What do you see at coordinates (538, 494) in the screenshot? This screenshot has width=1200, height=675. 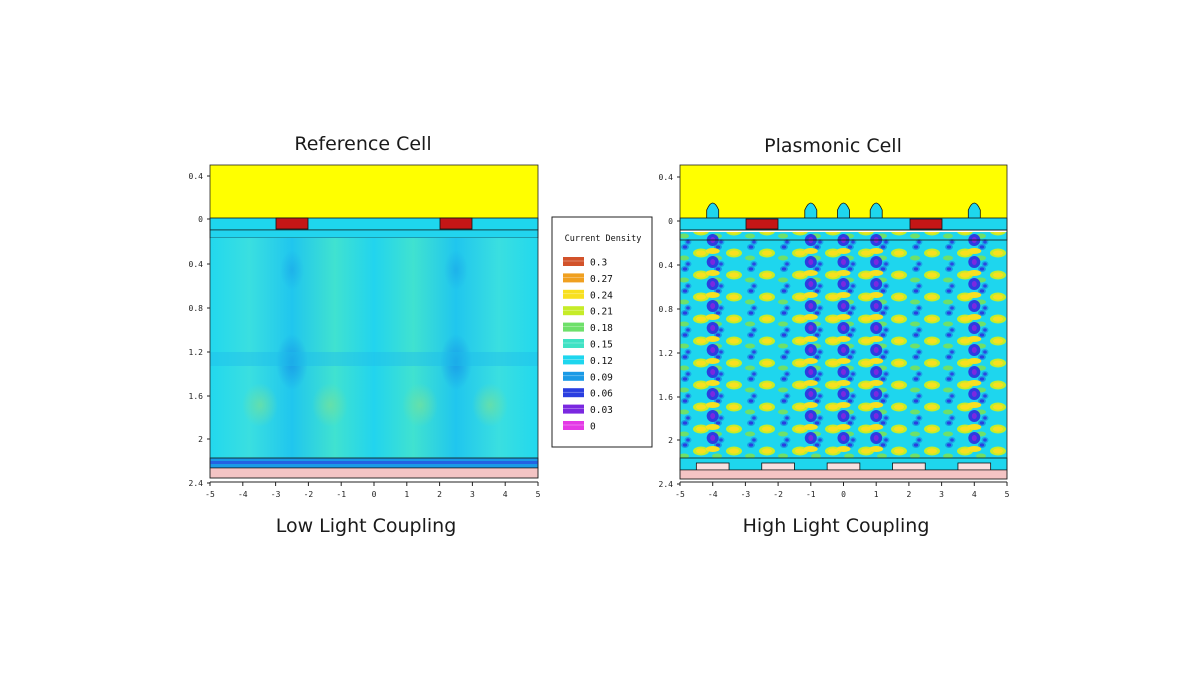 I see `left-x-tick-label: 5` at bounding box center [538, 494].